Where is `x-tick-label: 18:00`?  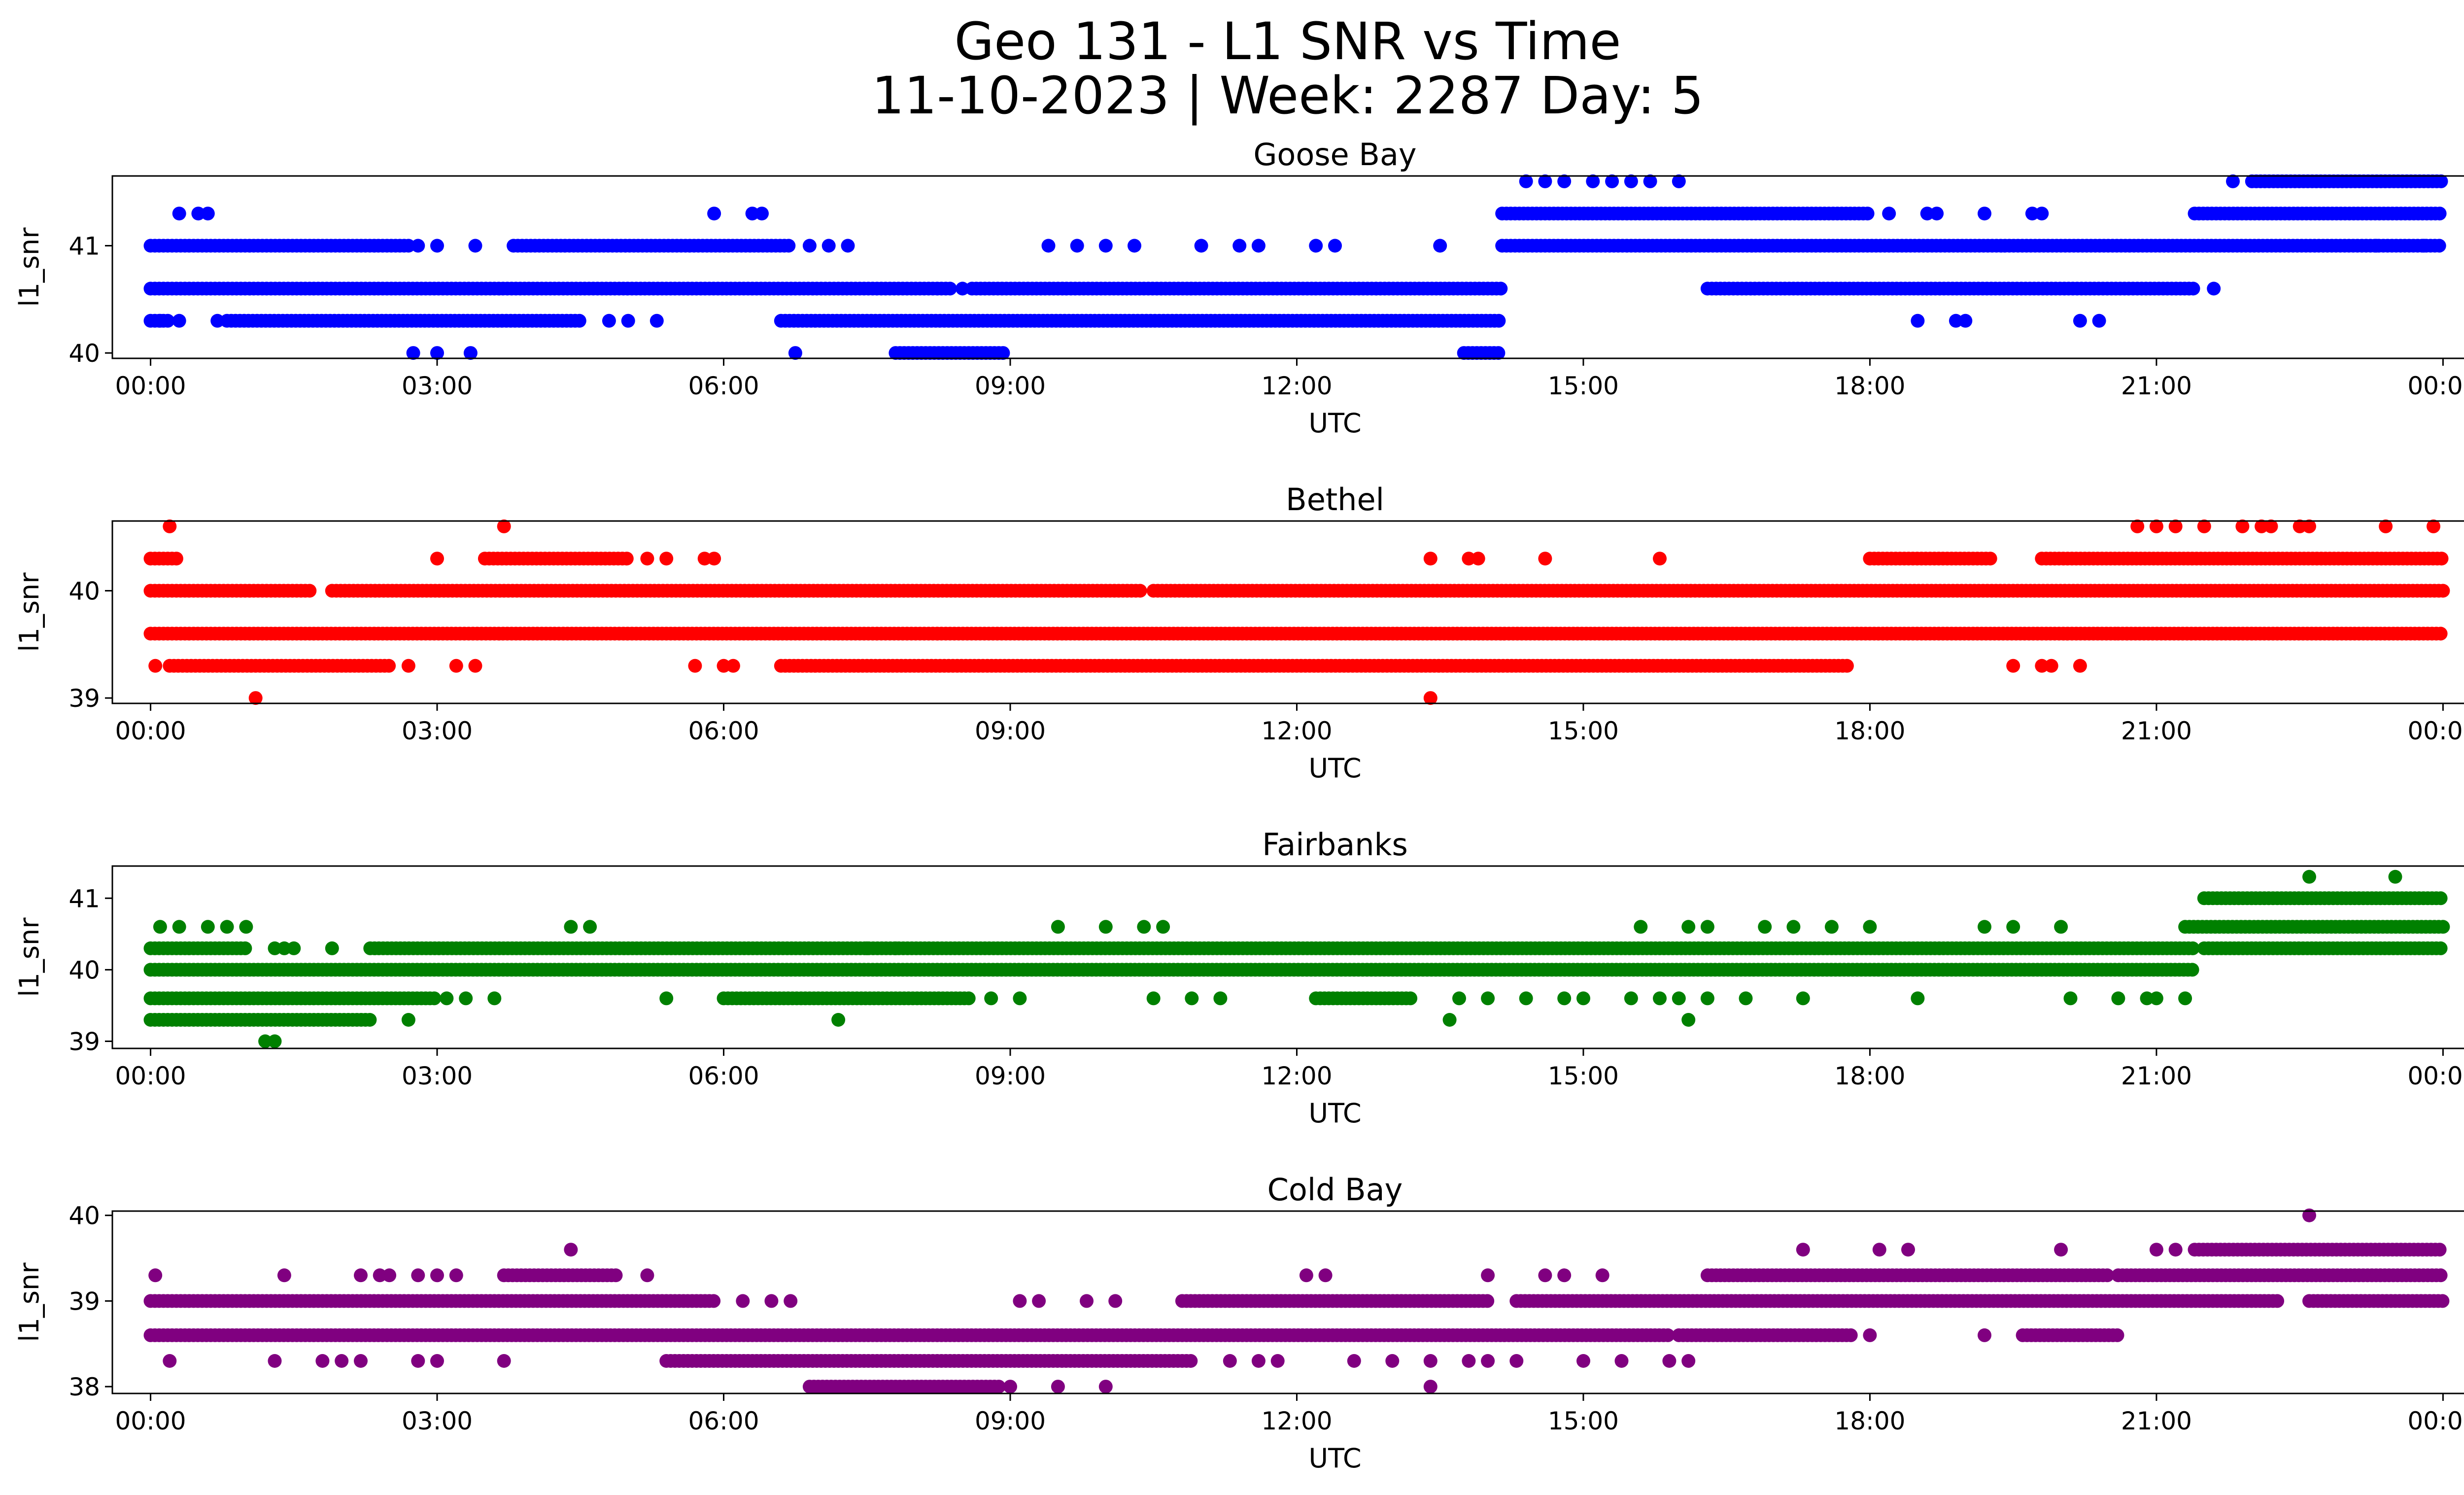
x-tick-label: 18:00 is located at coordinates (1869, 386).